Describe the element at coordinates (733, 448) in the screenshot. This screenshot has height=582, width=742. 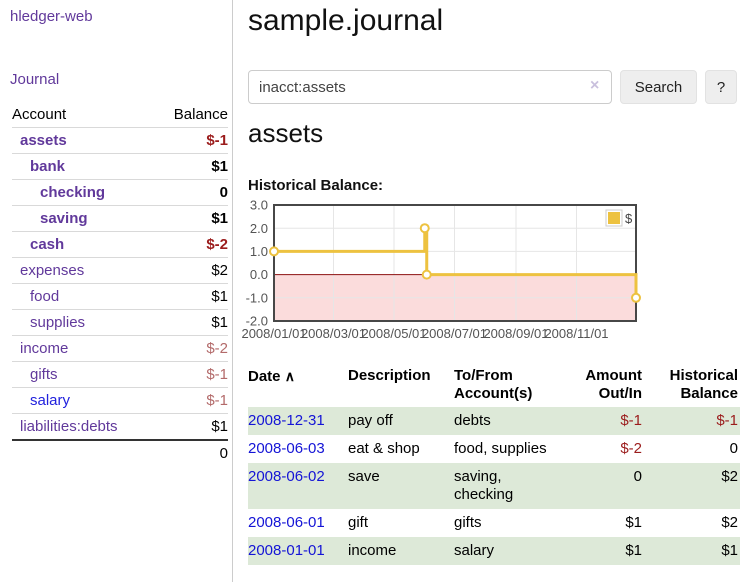
I see `transaction-balance: 0` at that location.